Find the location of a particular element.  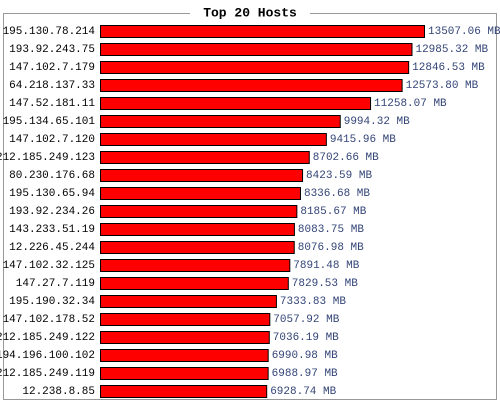

host-label: 12.226.45.244 is located at coordinates (52, 248).